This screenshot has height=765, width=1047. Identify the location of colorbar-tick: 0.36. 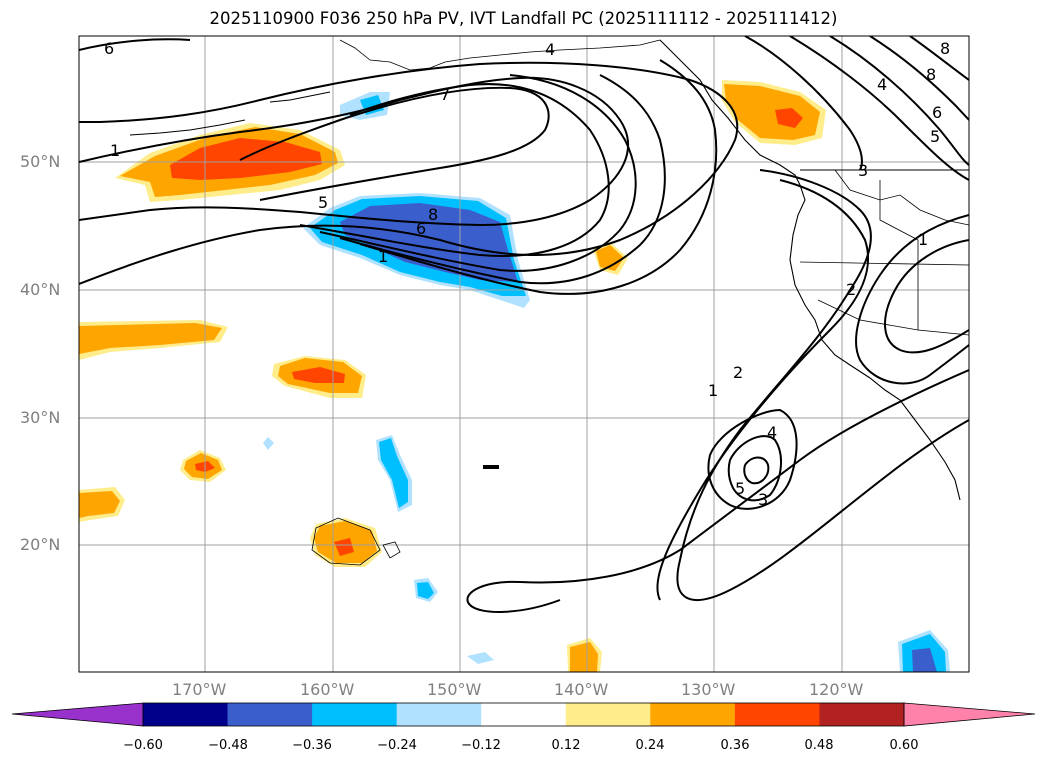
(735, 745).